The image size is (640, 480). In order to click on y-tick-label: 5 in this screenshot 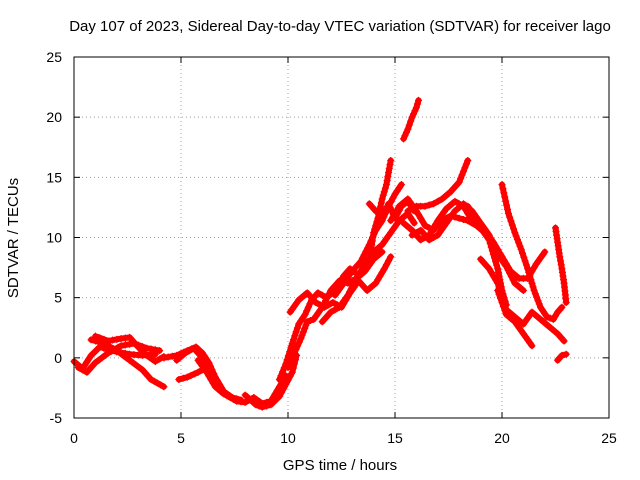, I will do `click(58, 298)`.